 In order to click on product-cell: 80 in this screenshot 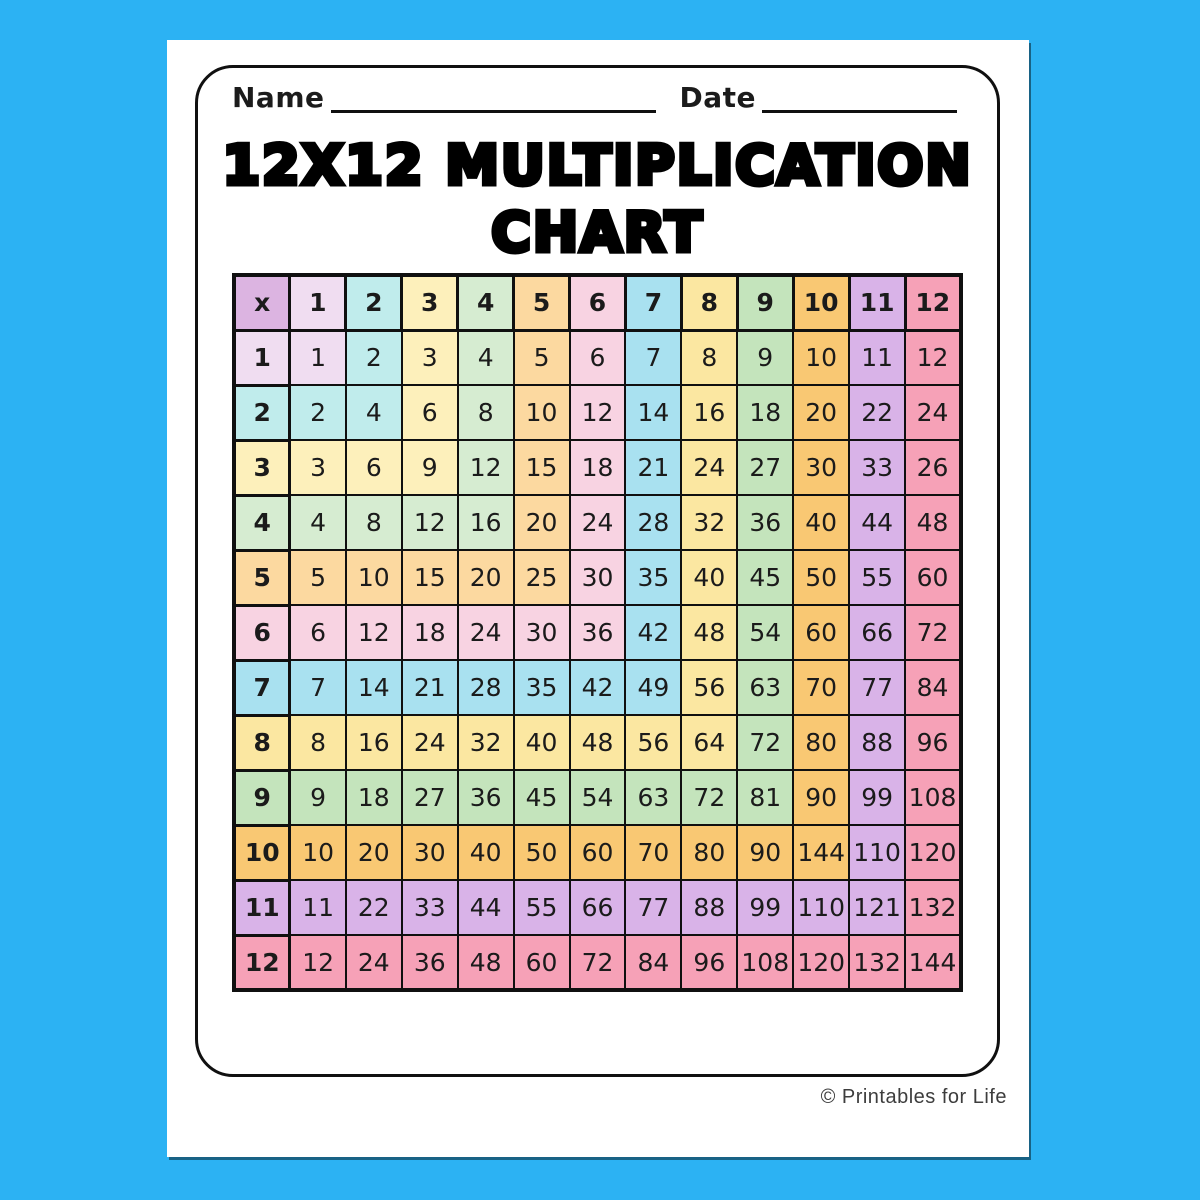, I will do `click(709, 852)`.